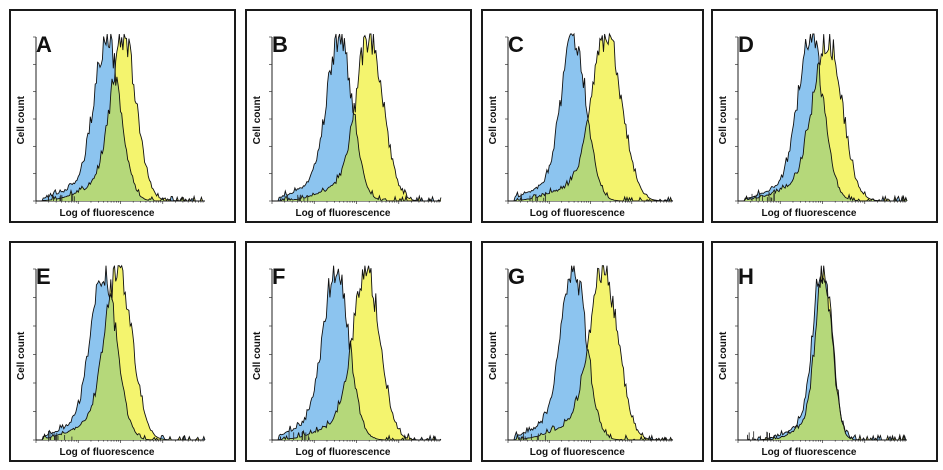 This screenshot has width=943, height=470. I want to click on histogram-panel-h: H Cell count Log of fluorescence, so click(824, 351).